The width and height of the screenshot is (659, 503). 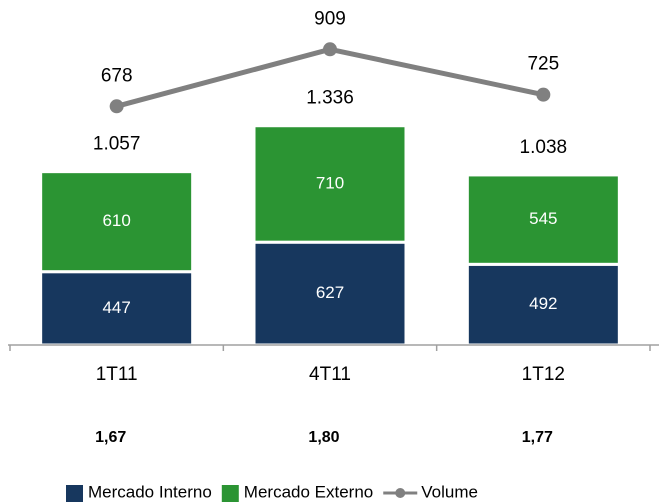 I want to click on volume-label: 725, so click(x=543, y=64).